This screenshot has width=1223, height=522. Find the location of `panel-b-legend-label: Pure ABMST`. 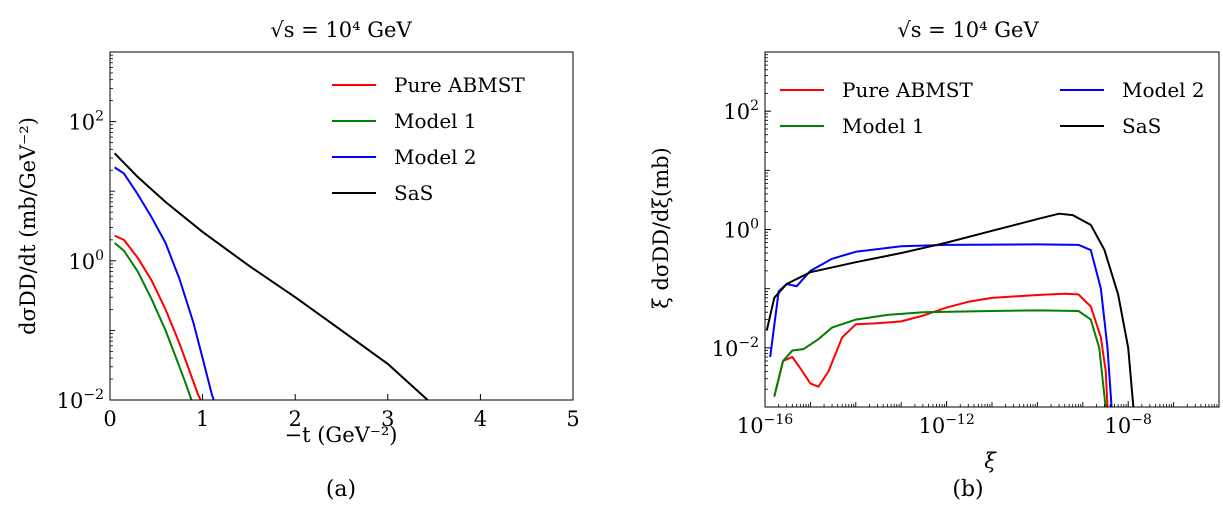

panel-b-legend-label: Pure ABMST is located at coordinates (907, 90).